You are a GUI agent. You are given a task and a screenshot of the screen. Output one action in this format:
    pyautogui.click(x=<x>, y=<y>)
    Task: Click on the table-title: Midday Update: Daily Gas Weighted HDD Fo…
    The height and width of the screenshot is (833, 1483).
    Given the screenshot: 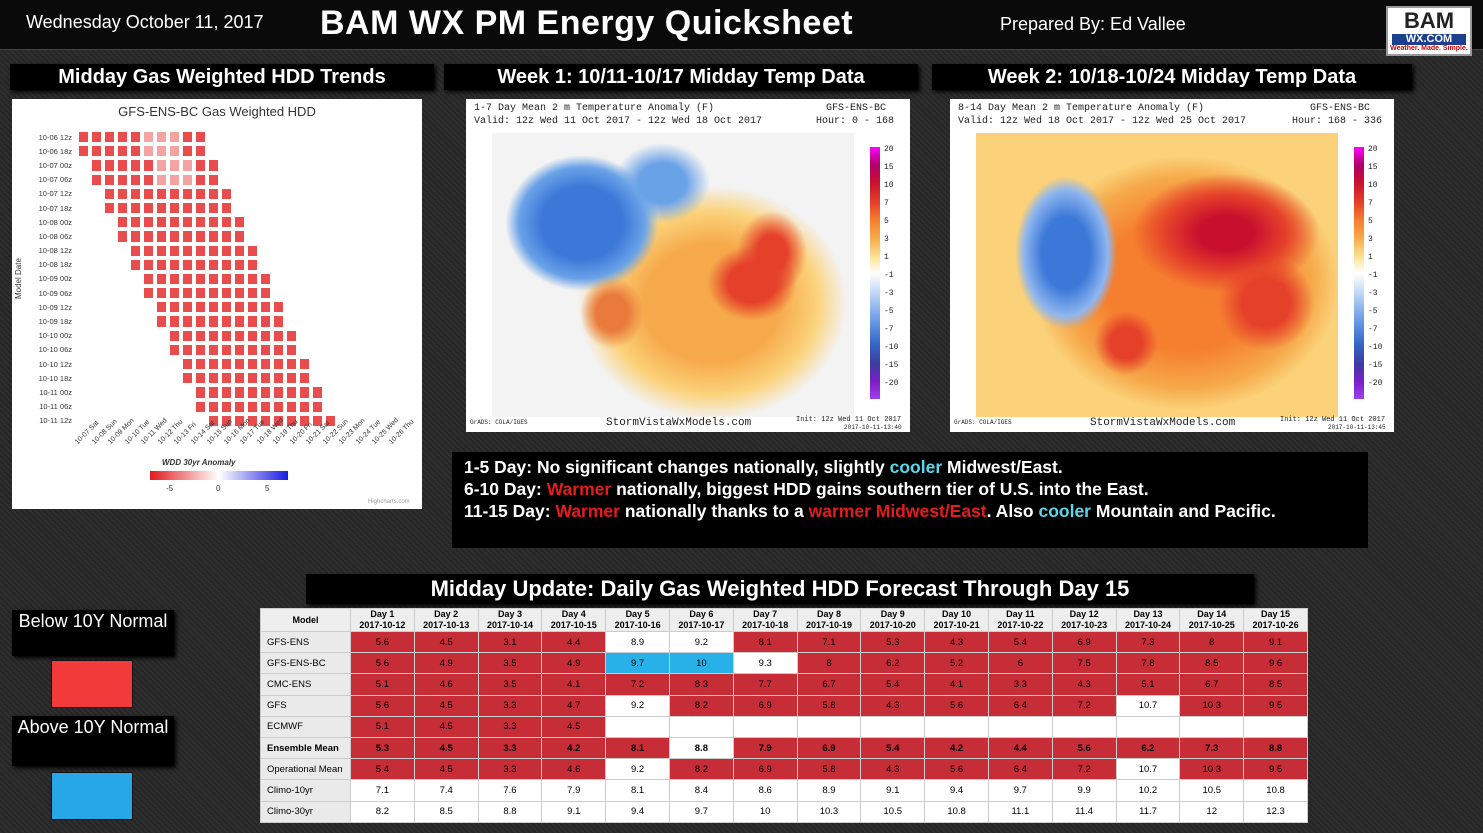 What is the action you would take?
    pyautogui.click(x=780, y=589)
    